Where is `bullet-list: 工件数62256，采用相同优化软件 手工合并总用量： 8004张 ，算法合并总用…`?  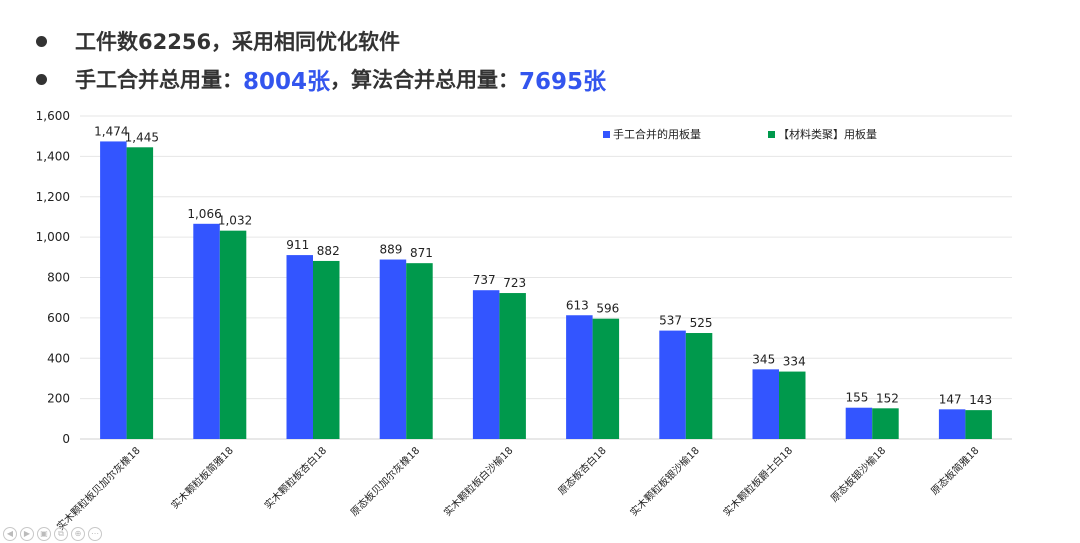
bullet-list: 工件数62256，采用相同优化软件 手工合并总用量： 8004张 ，算法合并总用… is located at coordinates (321, 60).